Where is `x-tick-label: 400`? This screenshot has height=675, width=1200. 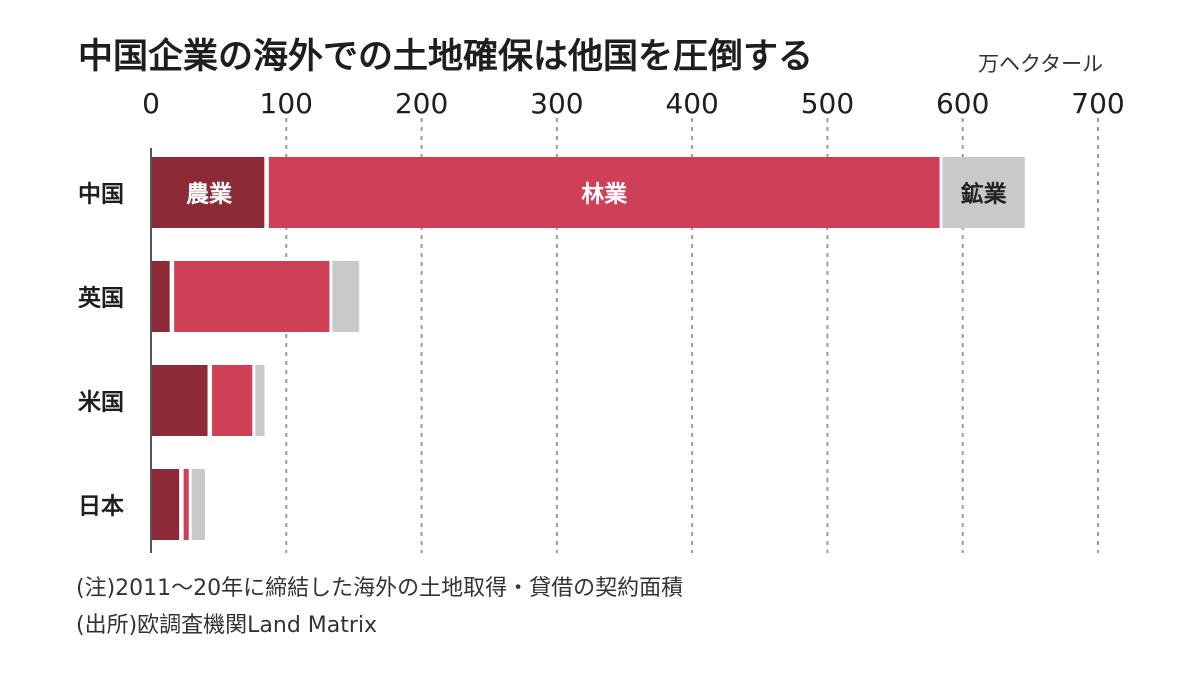
x-tick-label: 400 is located at coordinates (691, 103).